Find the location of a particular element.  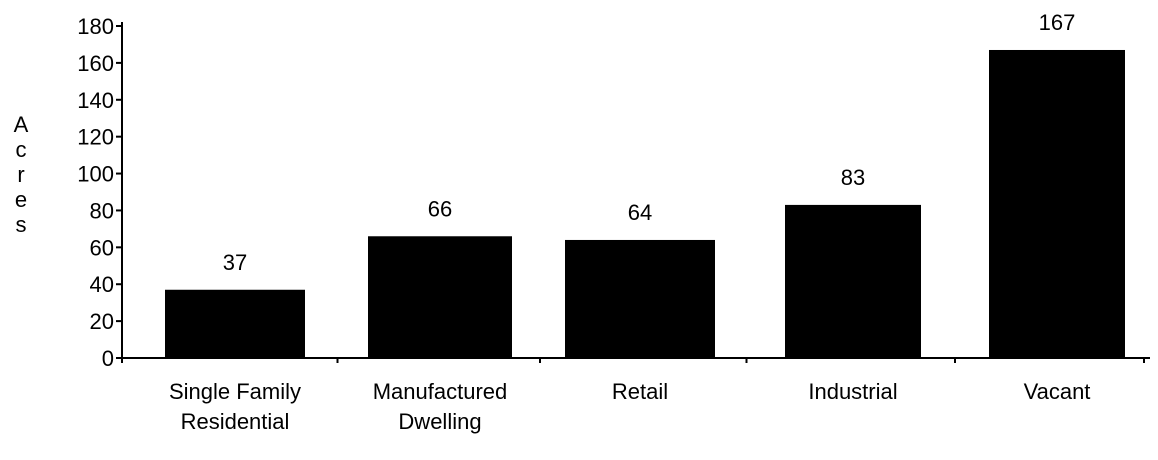

bar-value-label: 64 is located at coordinates (640, 212).